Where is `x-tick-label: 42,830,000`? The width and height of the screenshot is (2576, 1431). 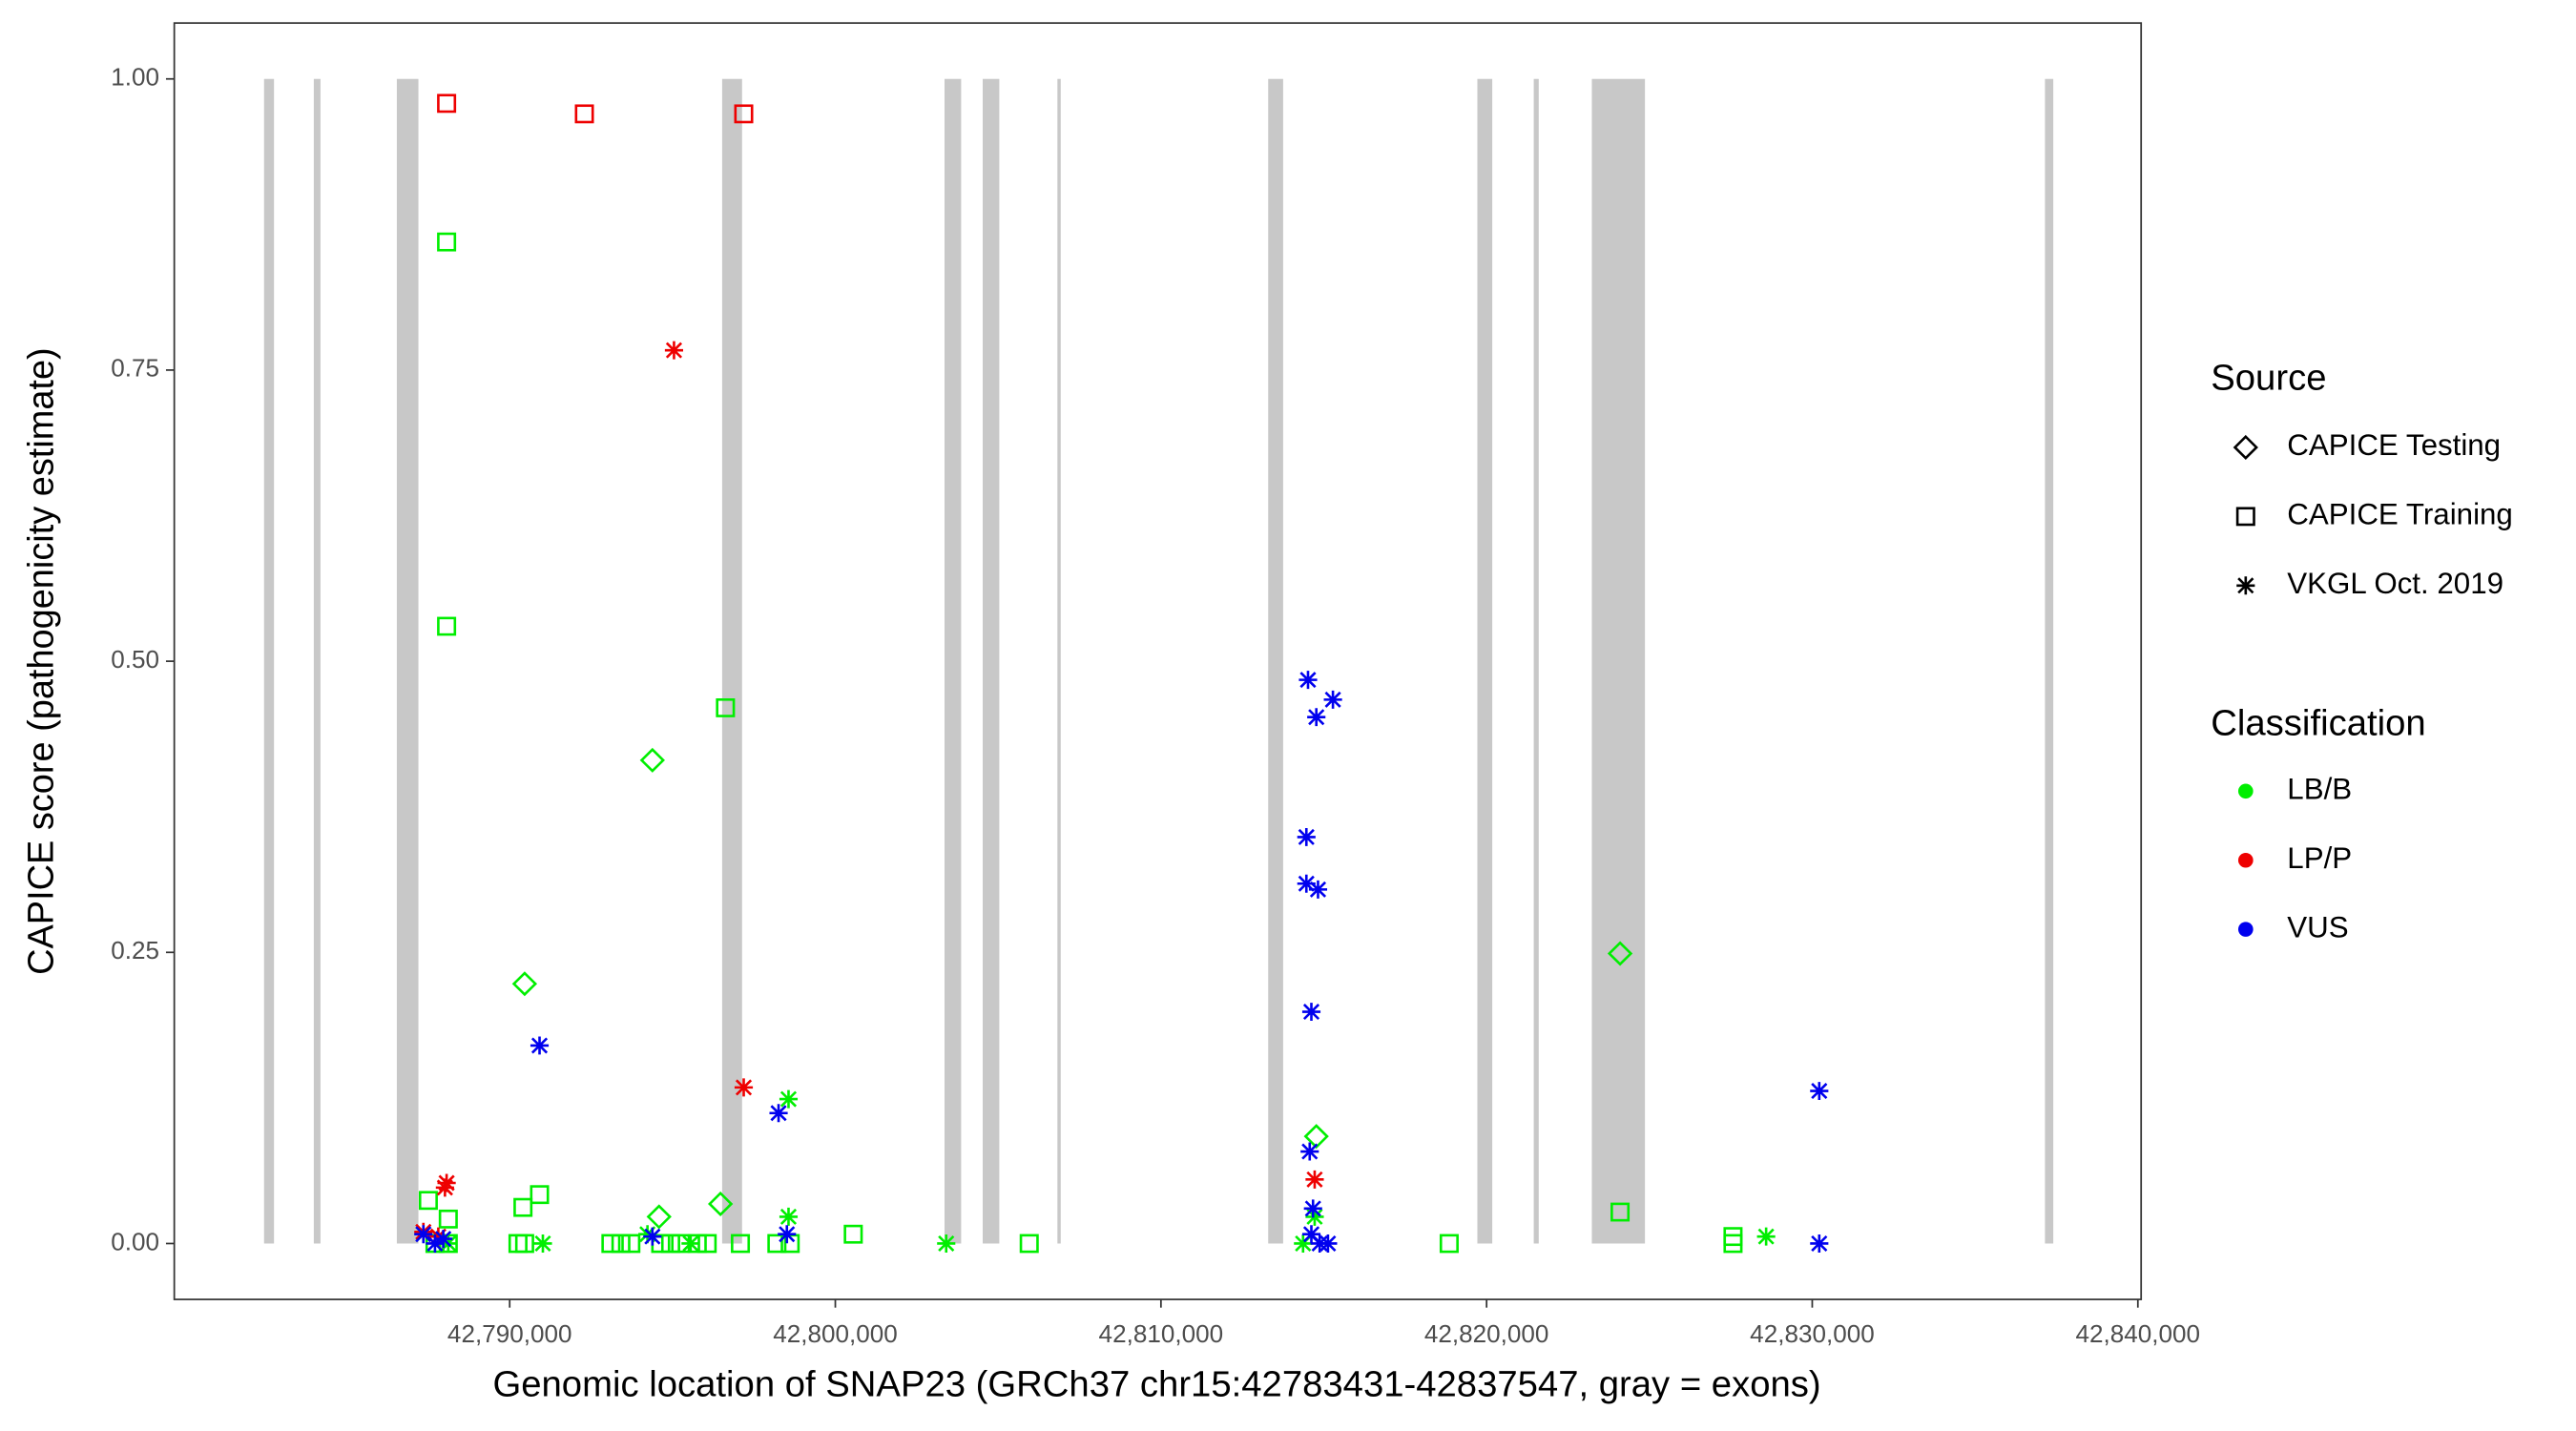
x-tick-label: 42,830,000 is located at coordinates (1812, 1333).